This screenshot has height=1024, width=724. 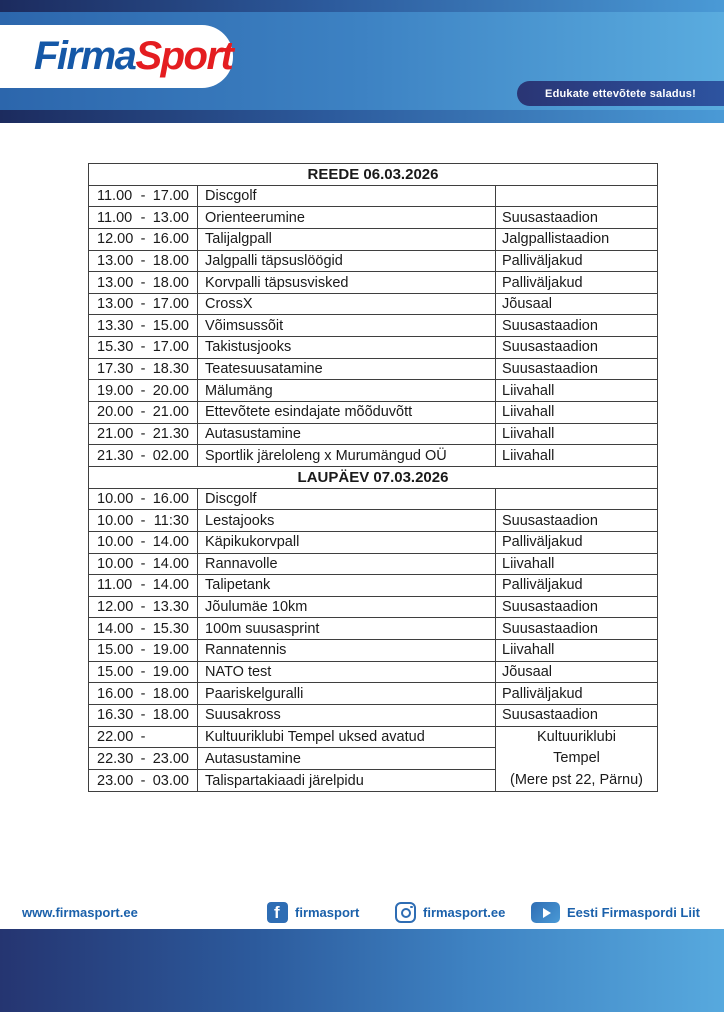 I want to click on end-time: 19.00, so click(x=170, y=672).